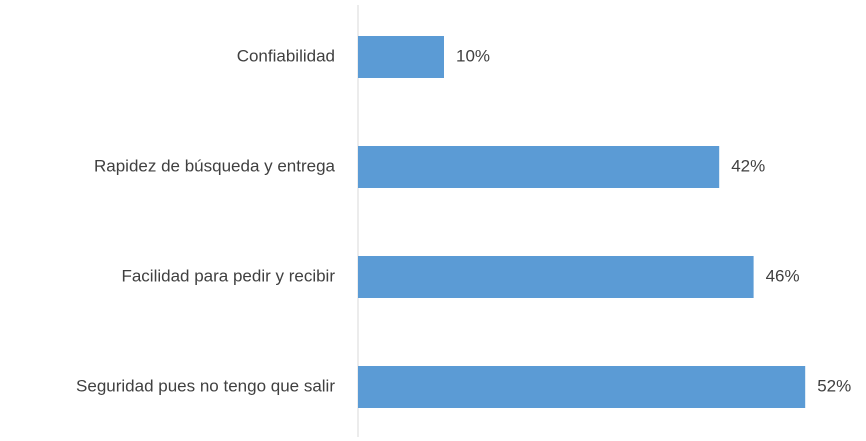  Describe the element at coordinates (205, 385) in the screenshot. I see `category-label: Seguridad pues no tengo que salir` at that location.